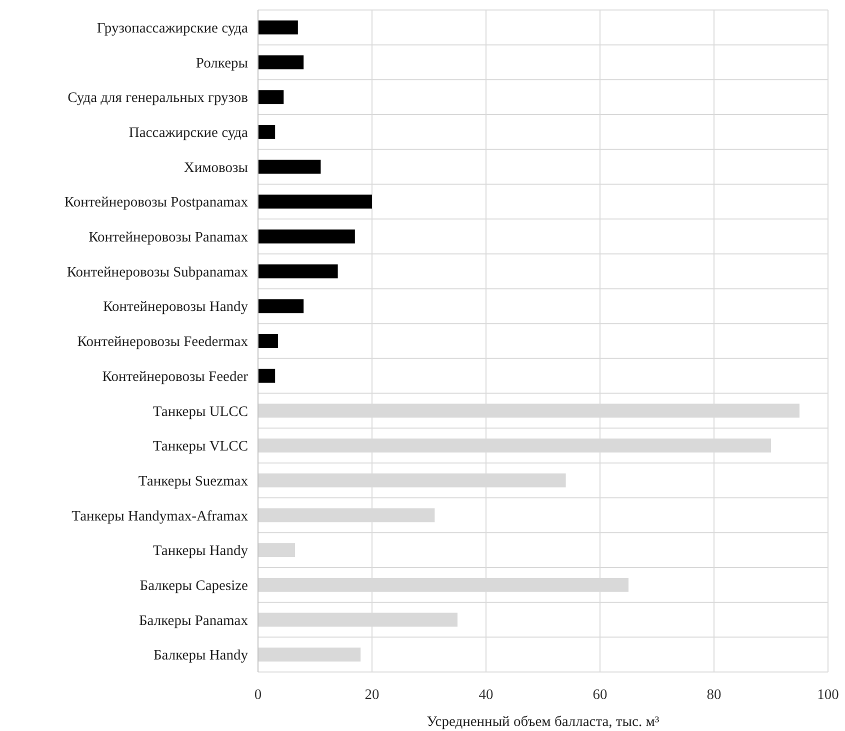  Describe the element at coordinates (543, 722) in the screenshot. I see `x-axis-title: Усредненный объем балласта, тыс. м³` at that location.